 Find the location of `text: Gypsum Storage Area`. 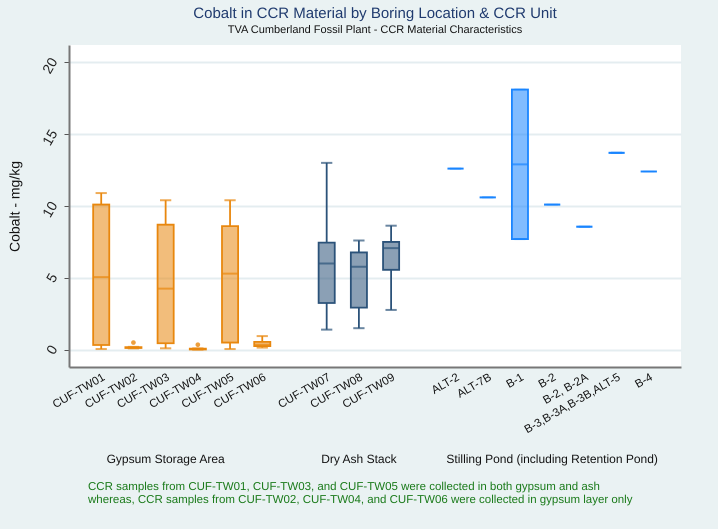

text: Gypsum Storage Area is located at coordinates (165, 459).